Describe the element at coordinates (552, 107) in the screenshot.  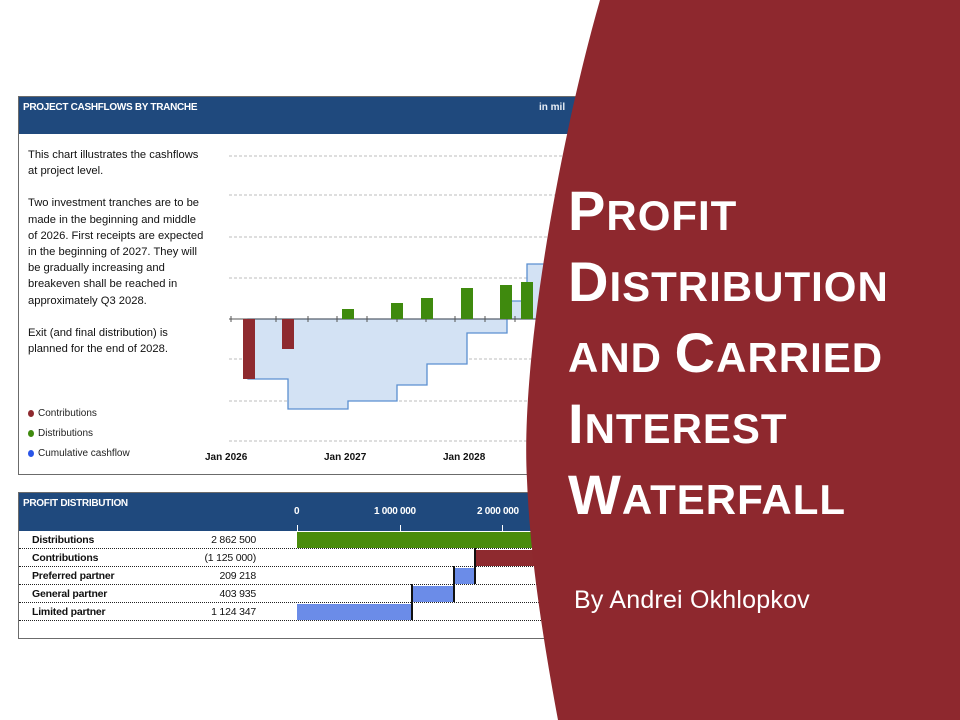
I see `unit-label: in mil` at that location.